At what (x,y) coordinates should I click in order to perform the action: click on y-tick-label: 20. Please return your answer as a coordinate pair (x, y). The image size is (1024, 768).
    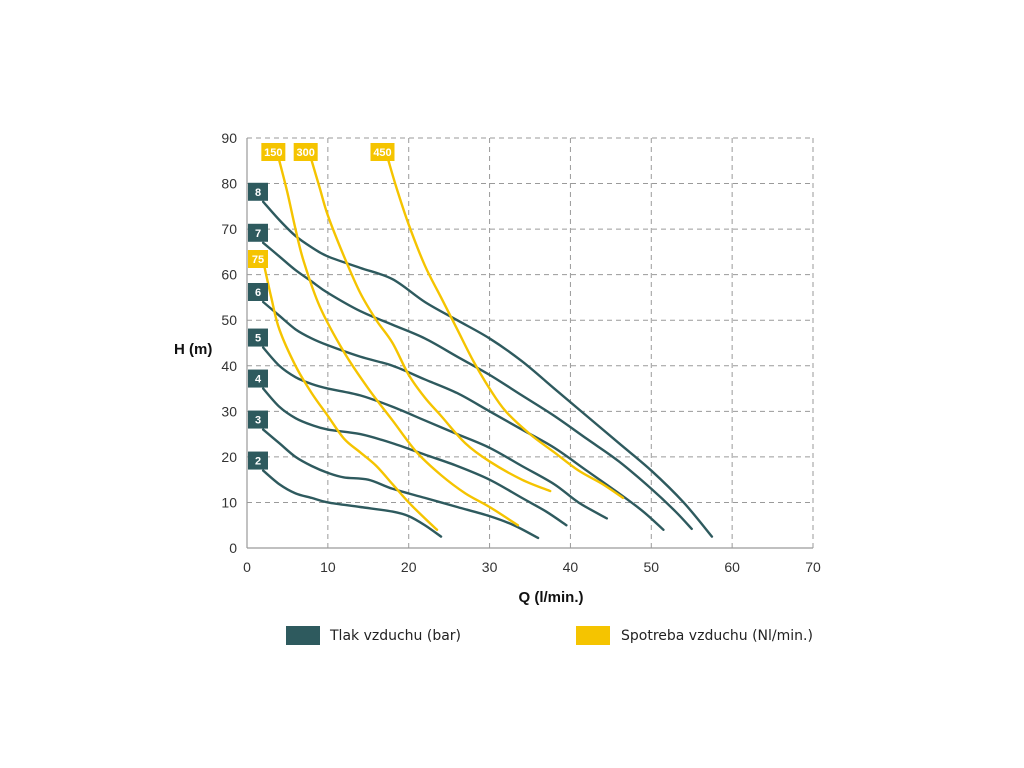
    Looking at the image, I should click on (229, 457).